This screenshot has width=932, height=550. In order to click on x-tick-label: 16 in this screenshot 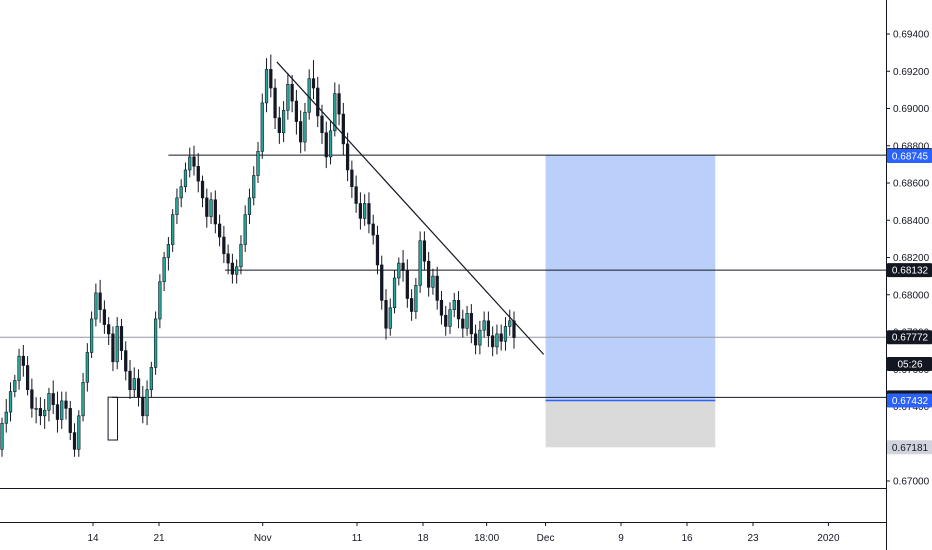, I will do `click(687, 538)`.